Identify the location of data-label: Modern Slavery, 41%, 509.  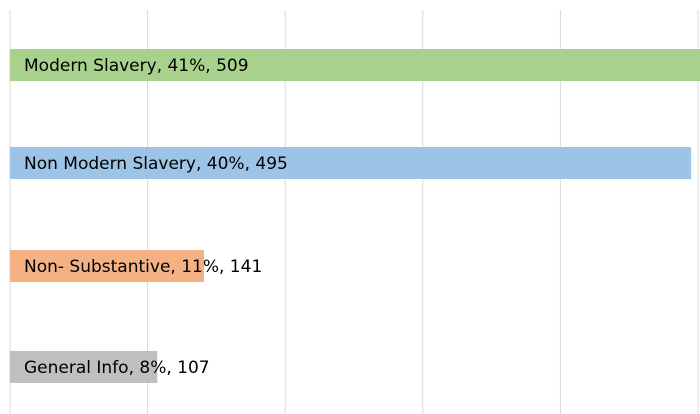
(136, 66).